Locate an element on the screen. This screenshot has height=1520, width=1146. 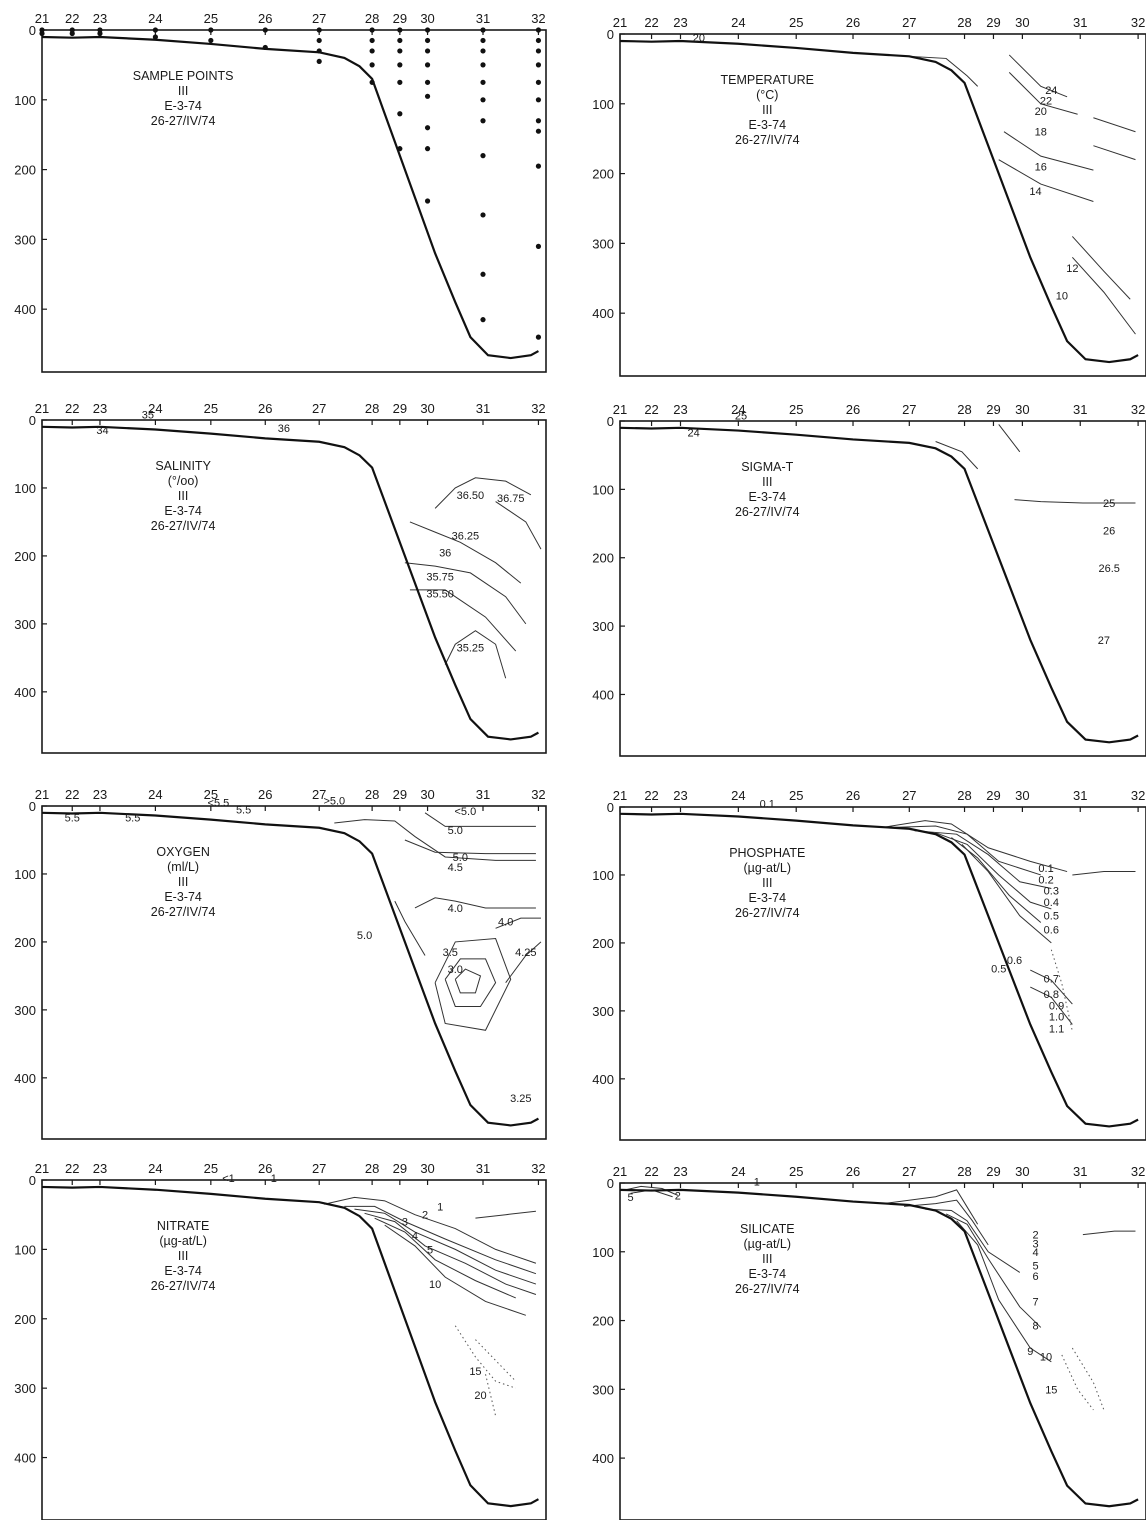
contour-label: 24 is located at coordinates (1051, 91).